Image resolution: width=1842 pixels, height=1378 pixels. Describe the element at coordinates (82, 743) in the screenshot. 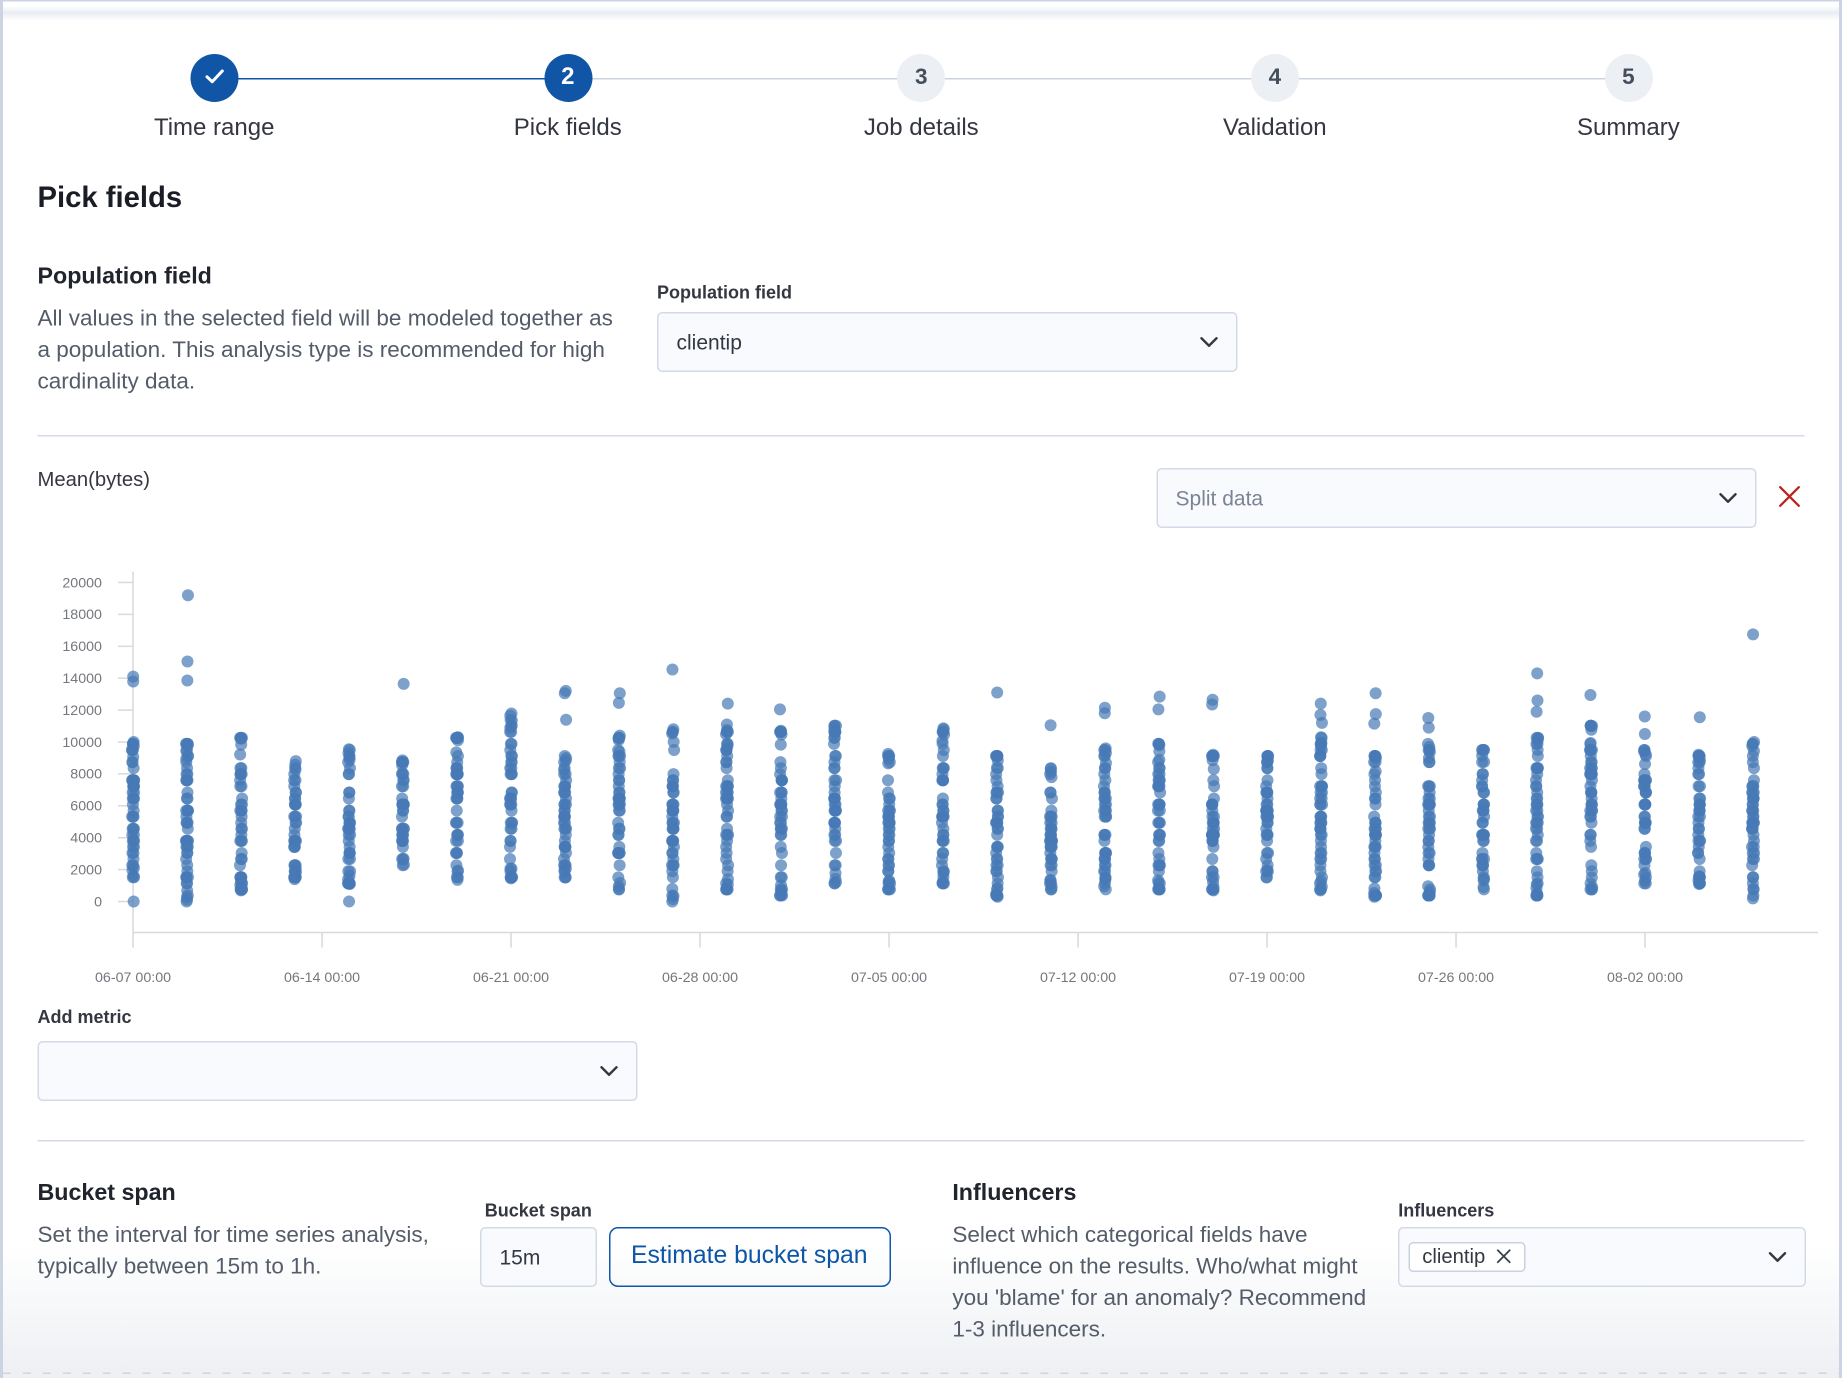

I see `svg-text: 10000` at that location.